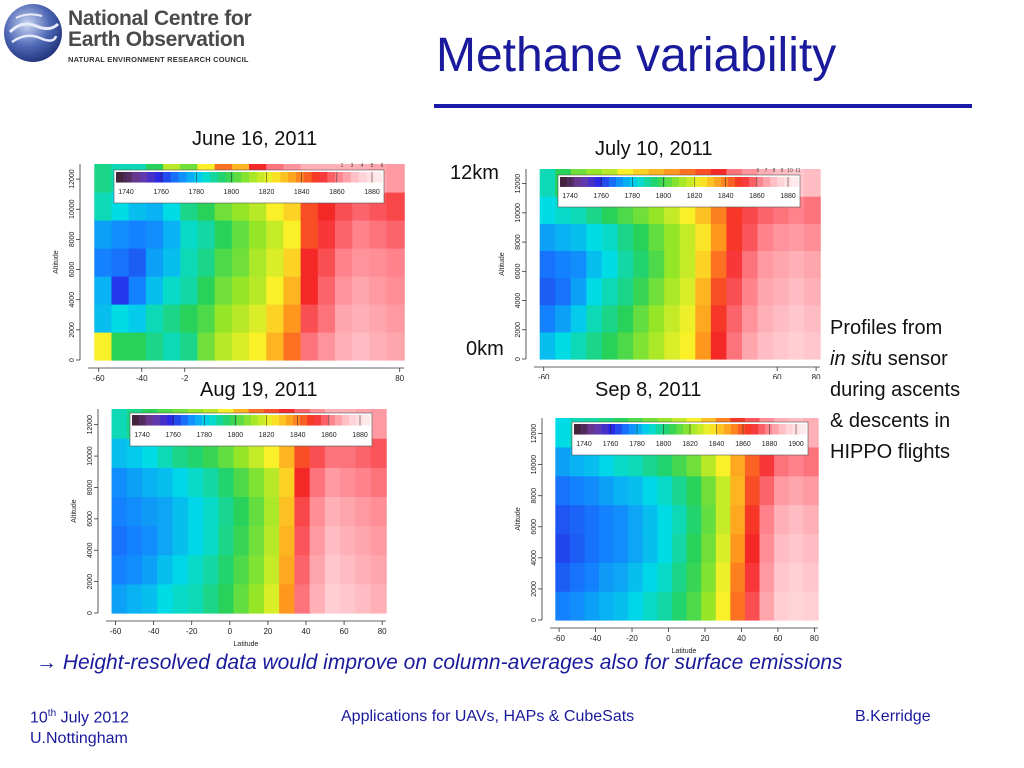 This screenshot has width=1024, height=768. I want to click on x-tick-label: 20, so click(705, 638).